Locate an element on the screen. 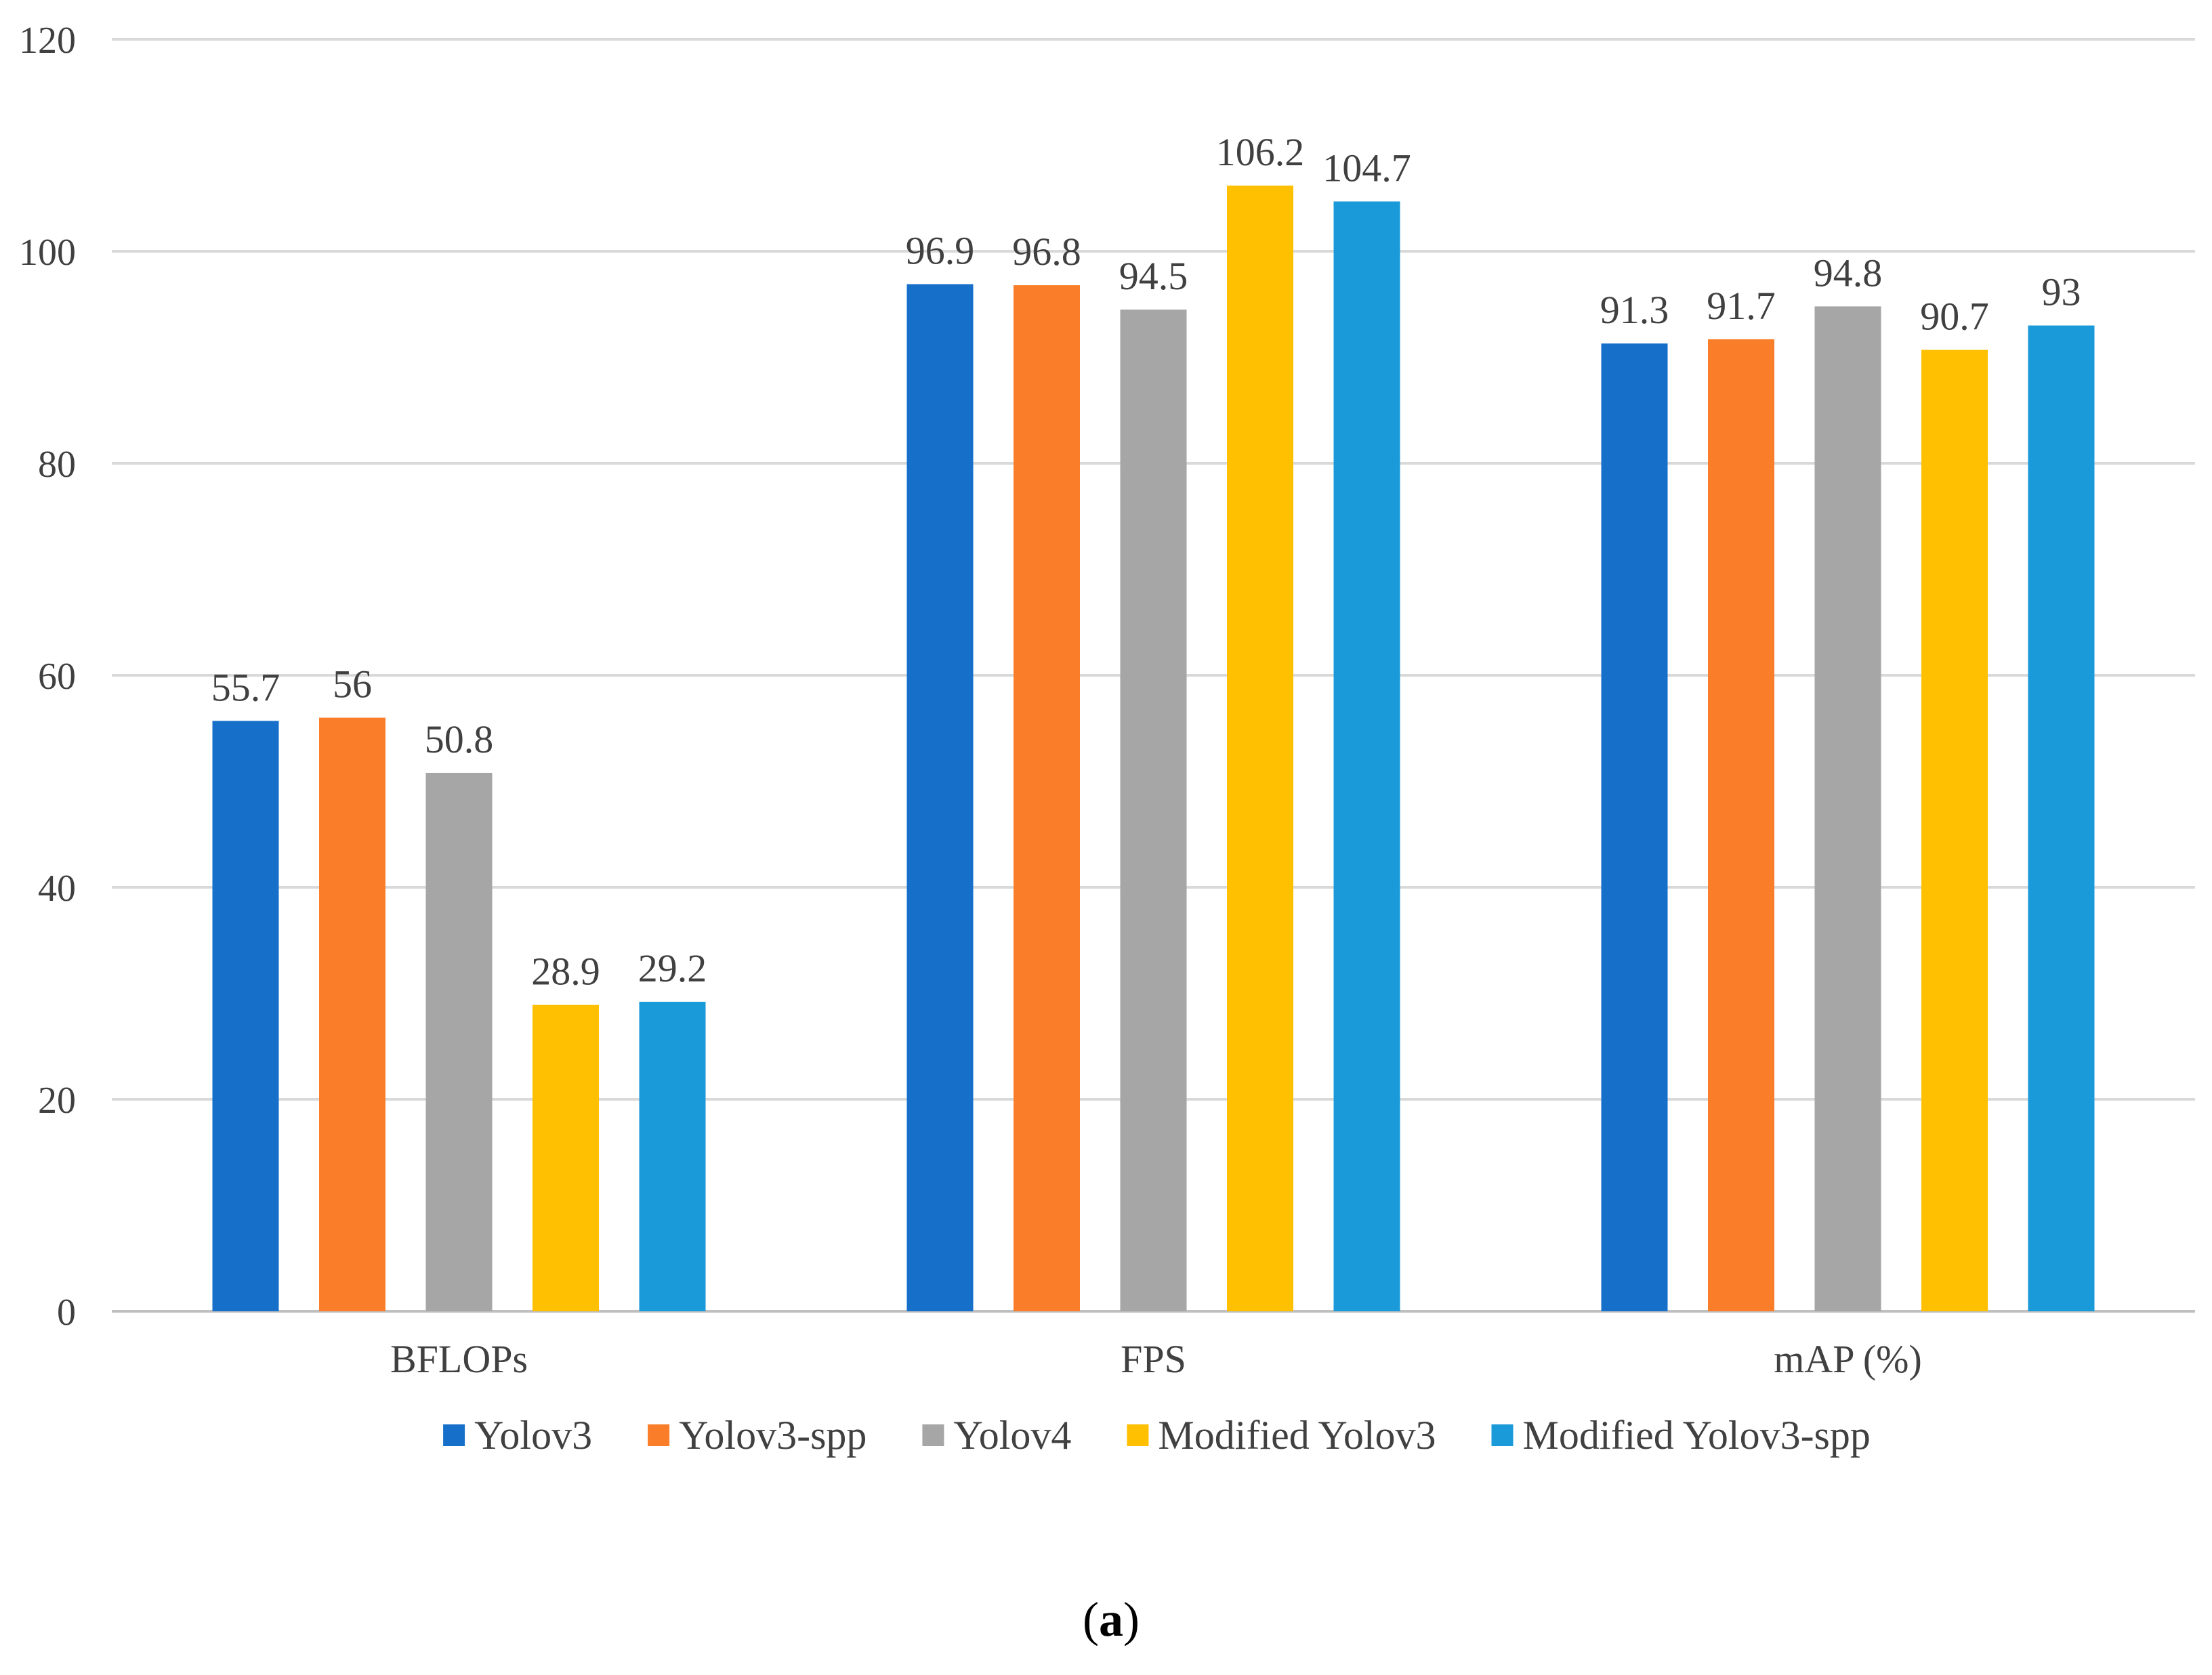  data-label: 93 is located at coordinates (2061, 292).